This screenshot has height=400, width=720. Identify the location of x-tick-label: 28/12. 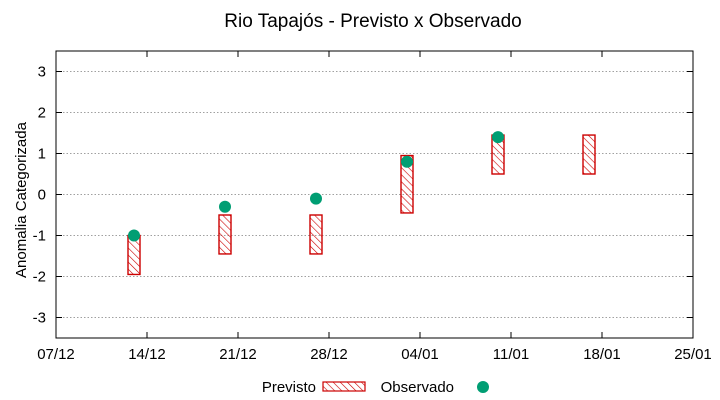
(329, 354).